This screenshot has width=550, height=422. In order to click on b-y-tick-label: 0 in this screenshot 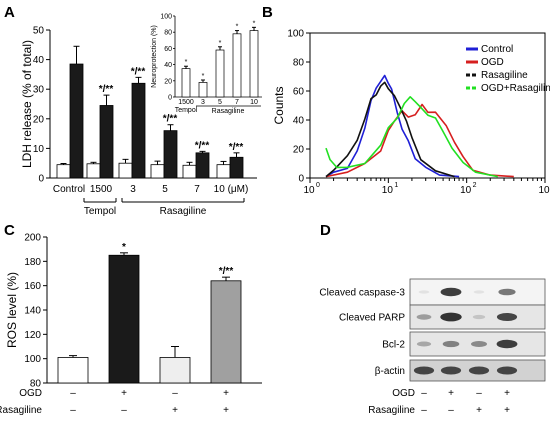, I will do `click(301, 179)`.